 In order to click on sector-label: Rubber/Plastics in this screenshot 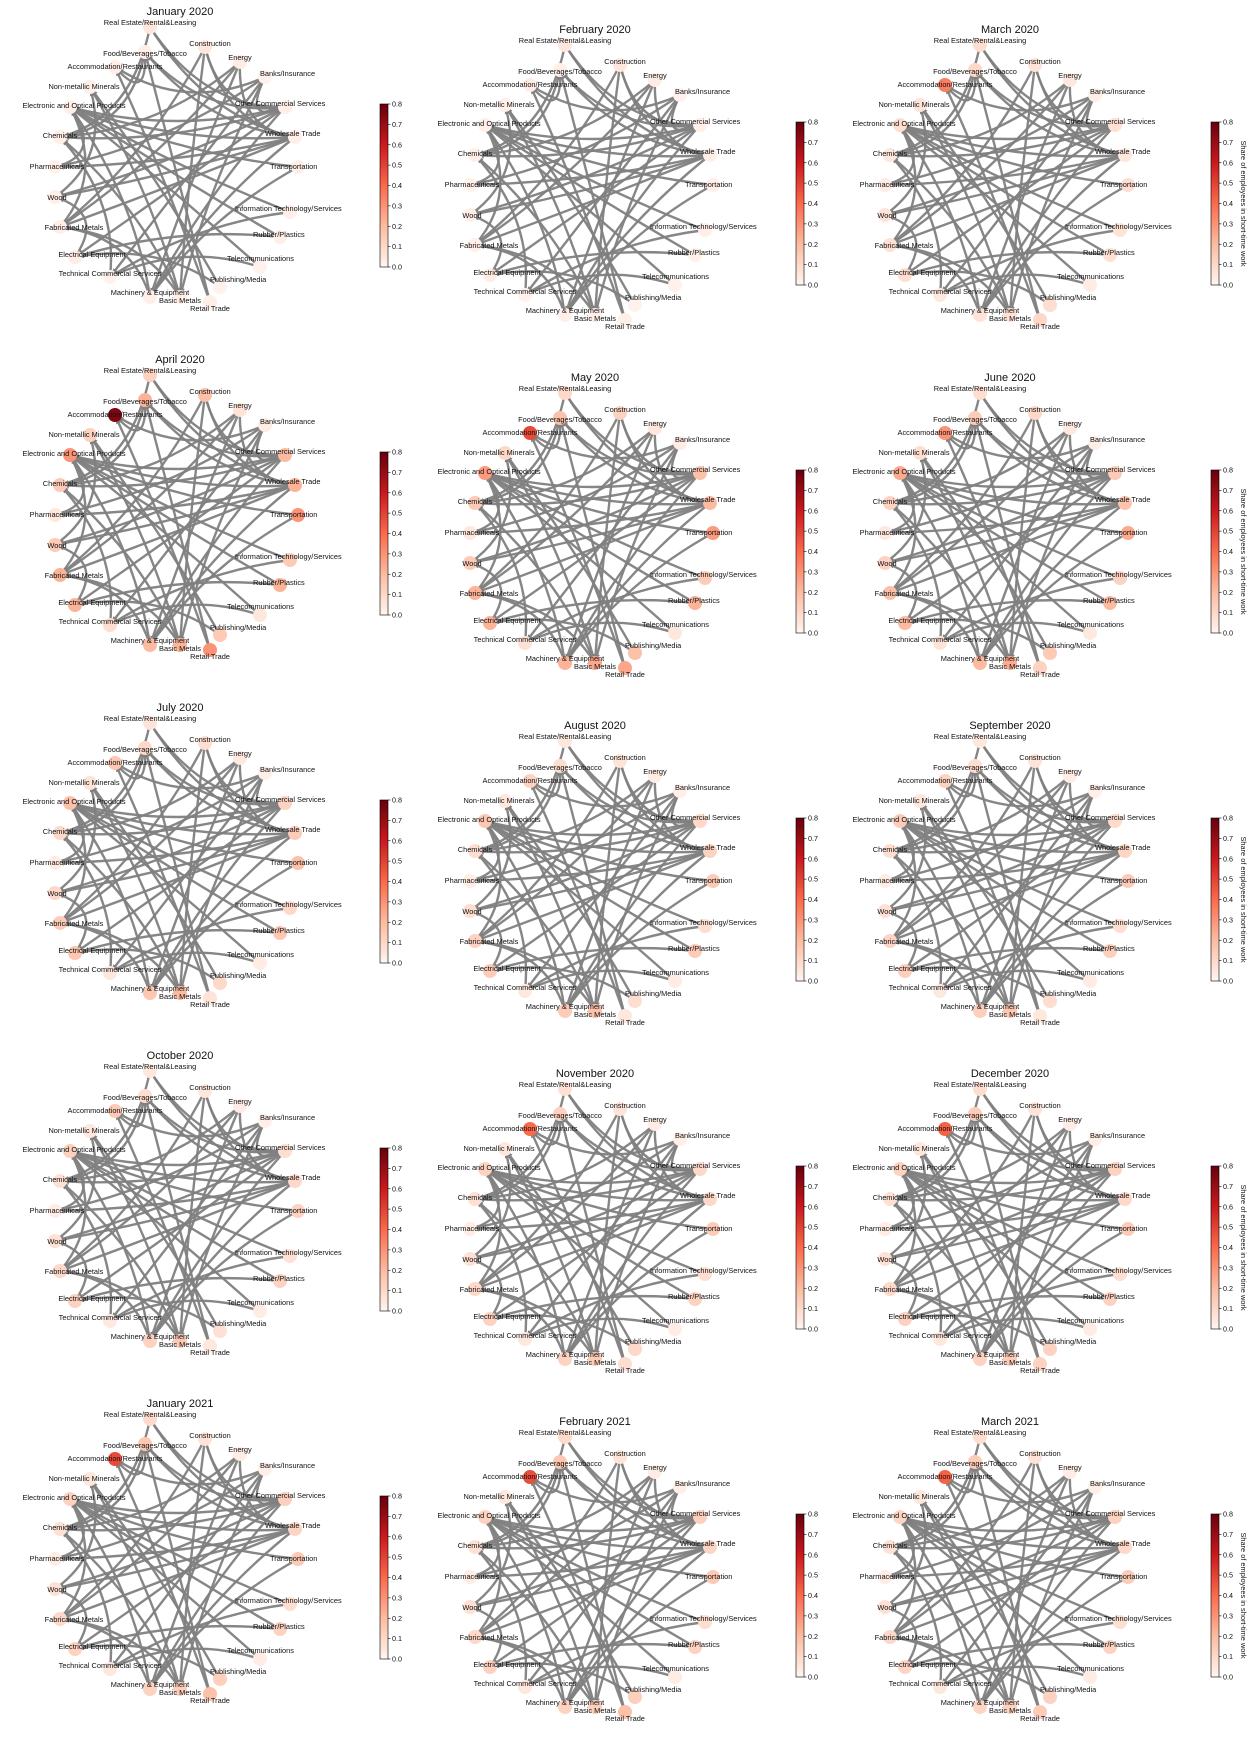, I will do `click(1109, 600)`.